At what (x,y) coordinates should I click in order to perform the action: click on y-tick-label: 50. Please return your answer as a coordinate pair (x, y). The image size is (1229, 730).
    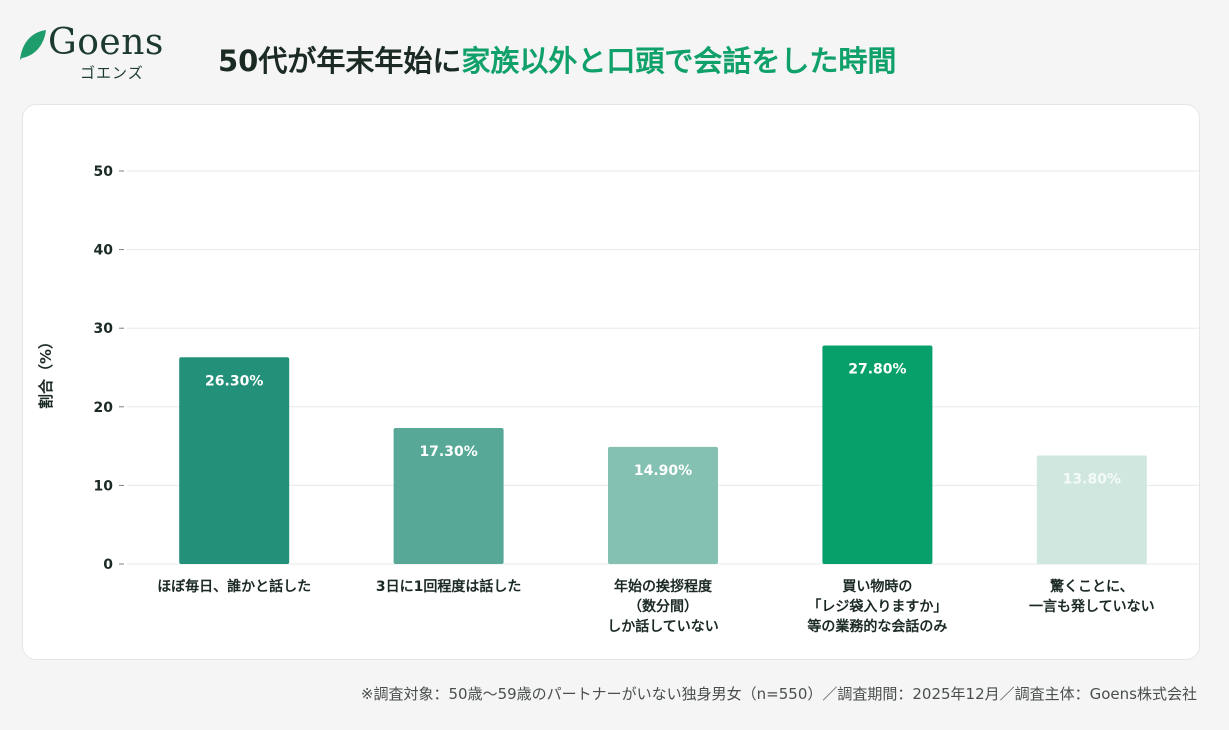
    Looking at the image, I should click on (104, 172).